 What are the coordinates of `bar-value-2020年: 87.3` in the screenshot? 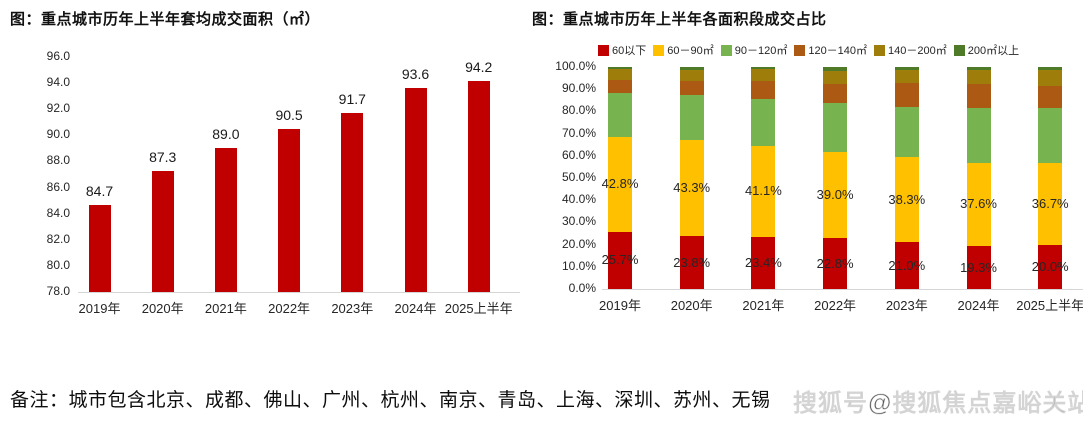 It's located at (163, 156).